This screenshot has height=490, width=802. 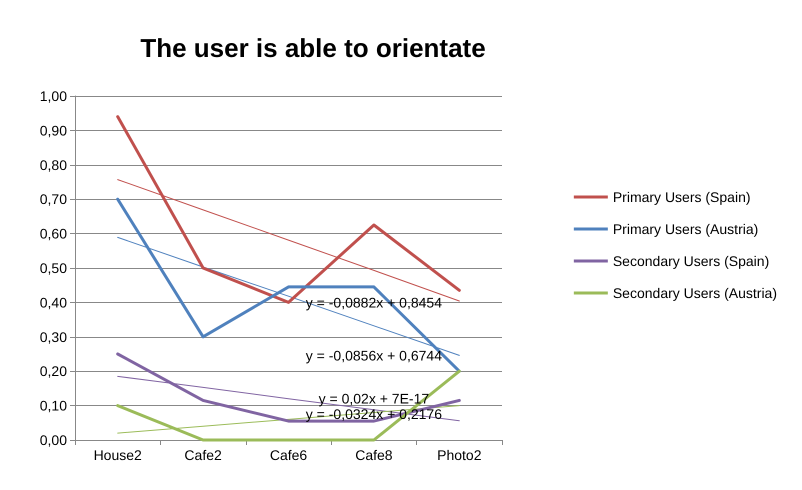 I want to click on x-tick-label: Cafe6, so click(x=289, y=455).